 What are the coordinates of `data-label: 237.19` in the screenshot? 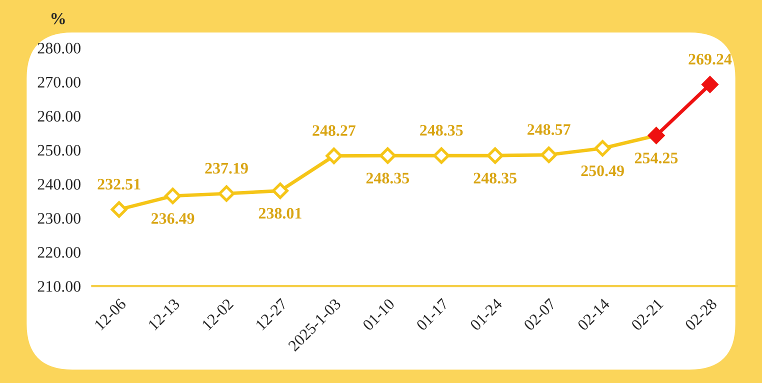 It's located at (226, 168).